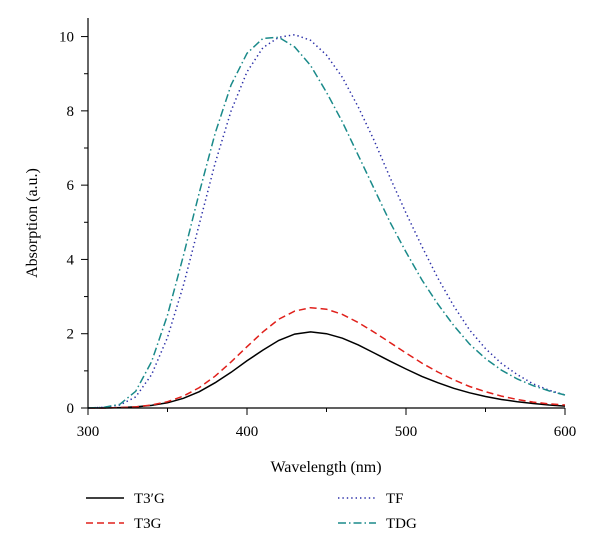 The height and width of the screenshot is (558, 600). Describe the element at coordinates (66, 38) in the screenshot. I see `y-tick-label: 10` at that location.